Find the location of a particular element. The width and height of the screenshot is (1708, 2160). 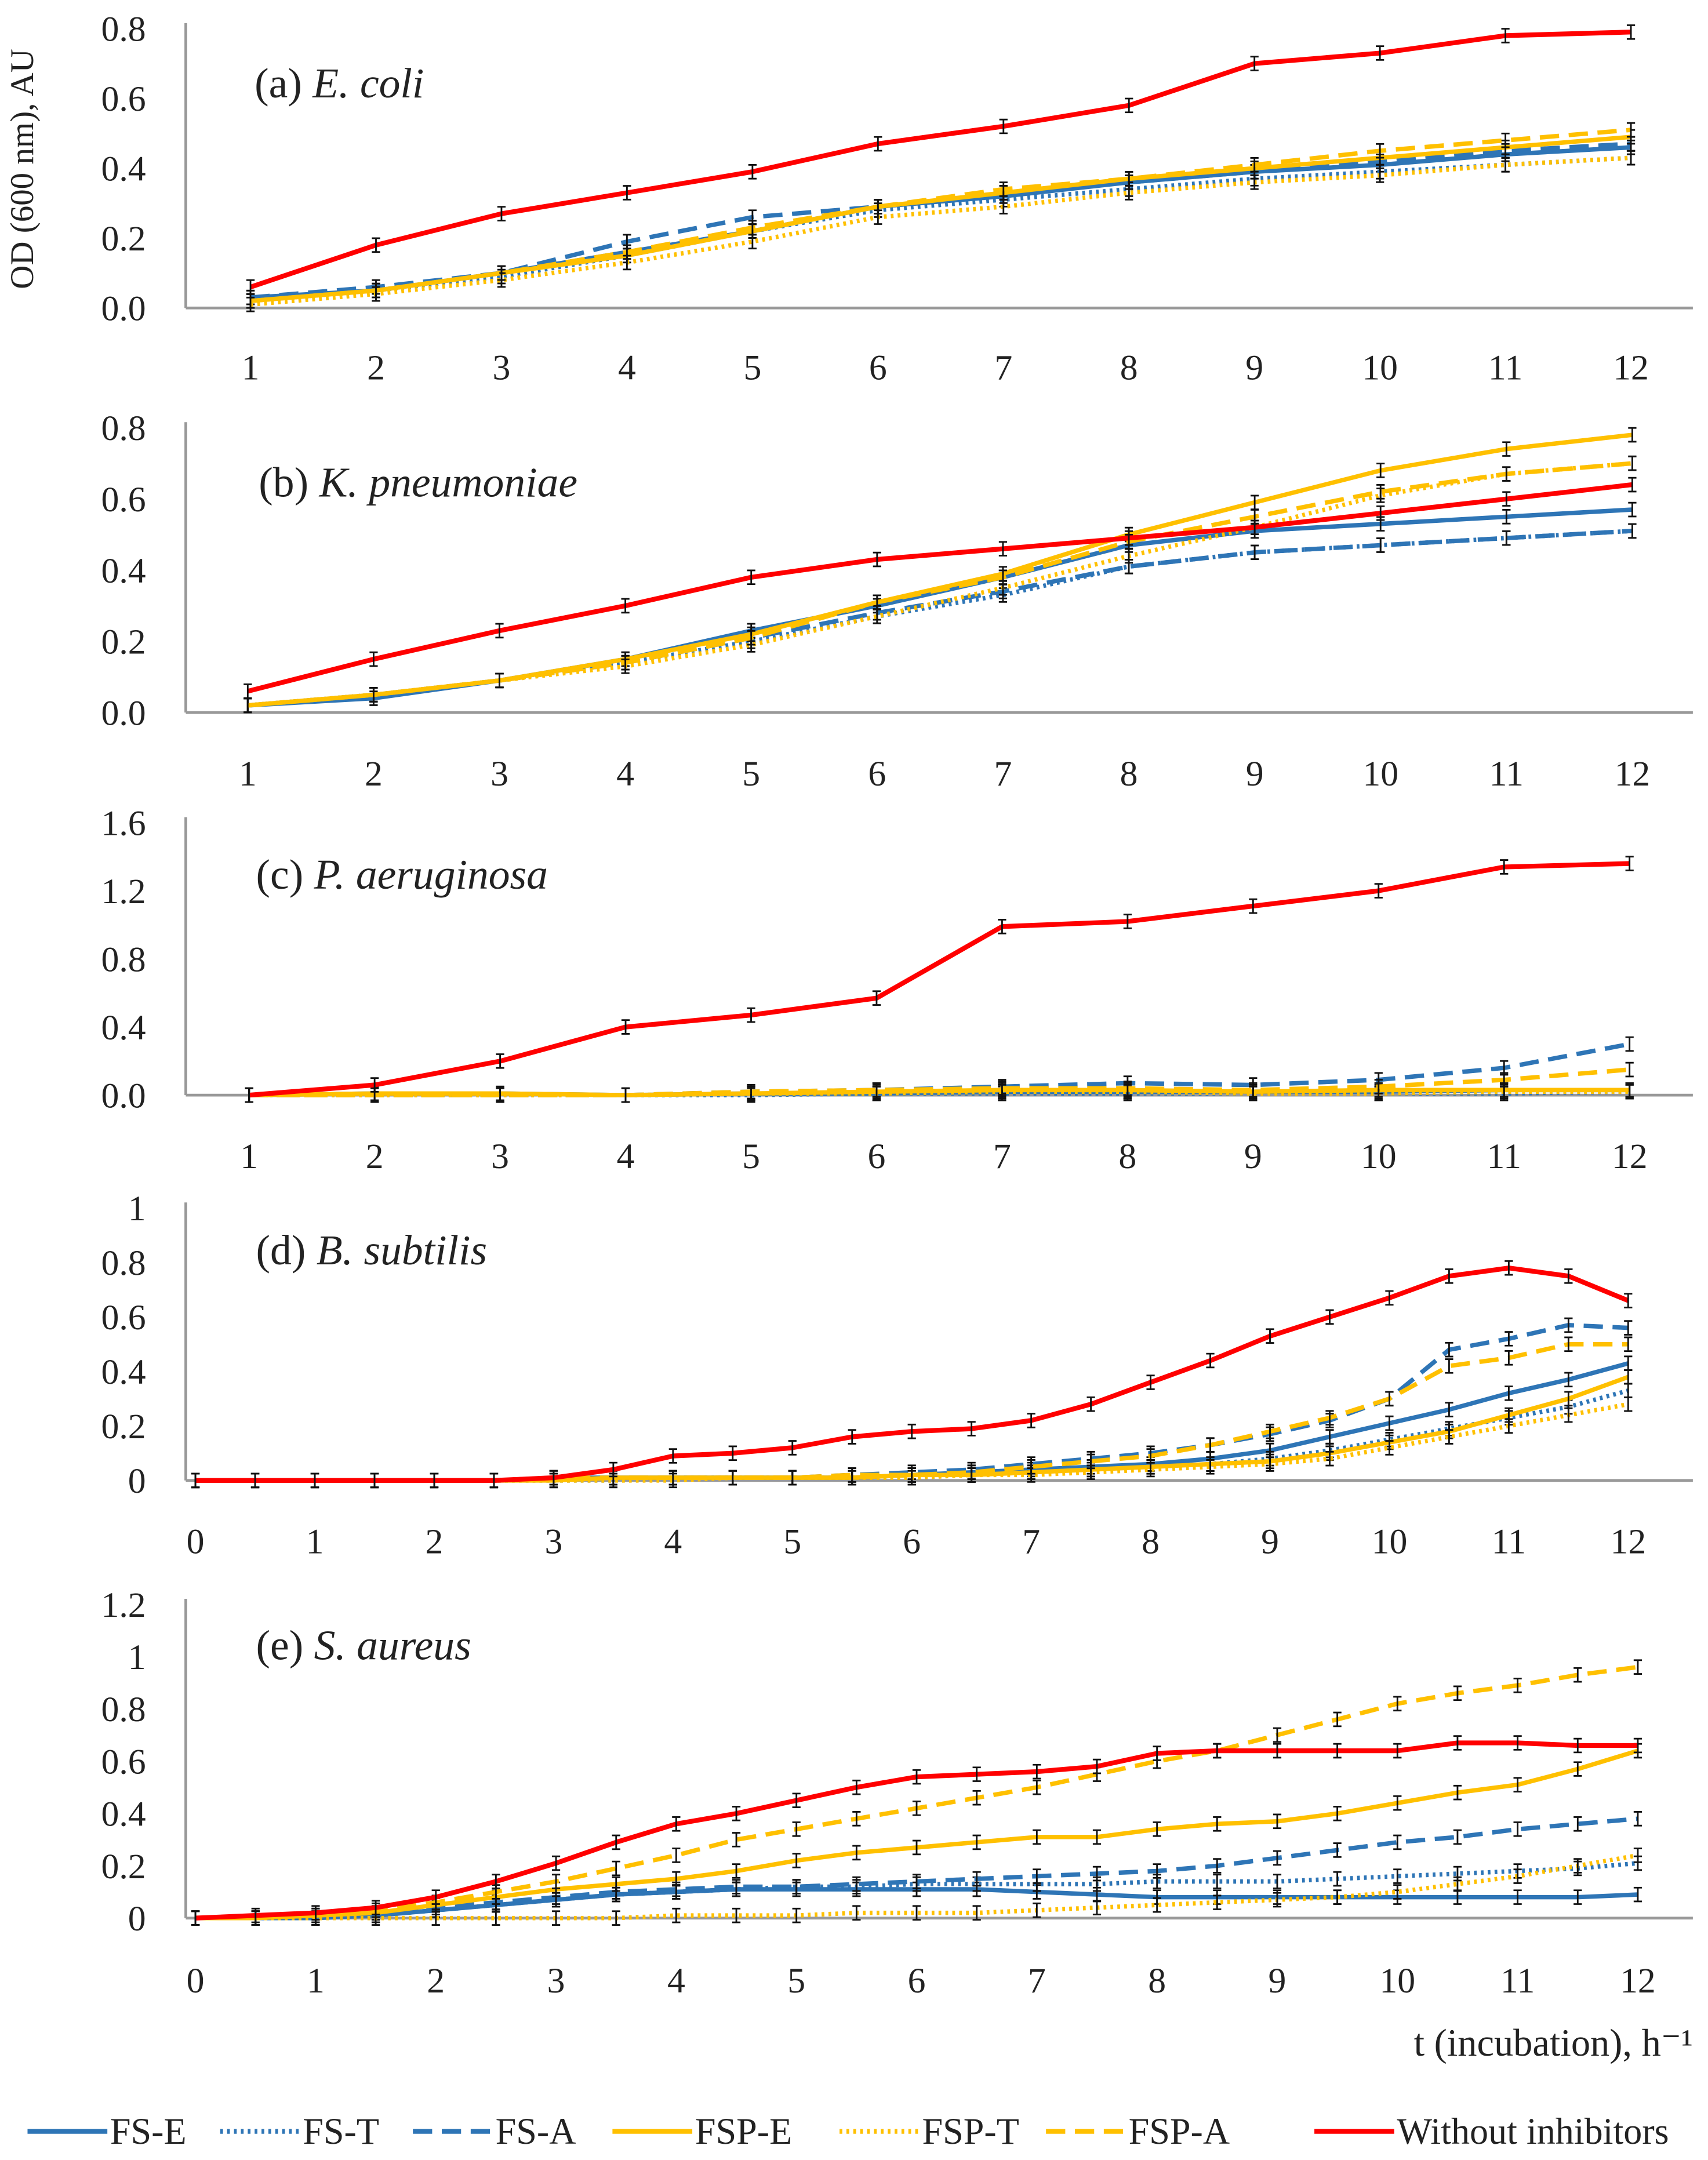

x-tick-label: 7 is located at coordinates (1003, 368).